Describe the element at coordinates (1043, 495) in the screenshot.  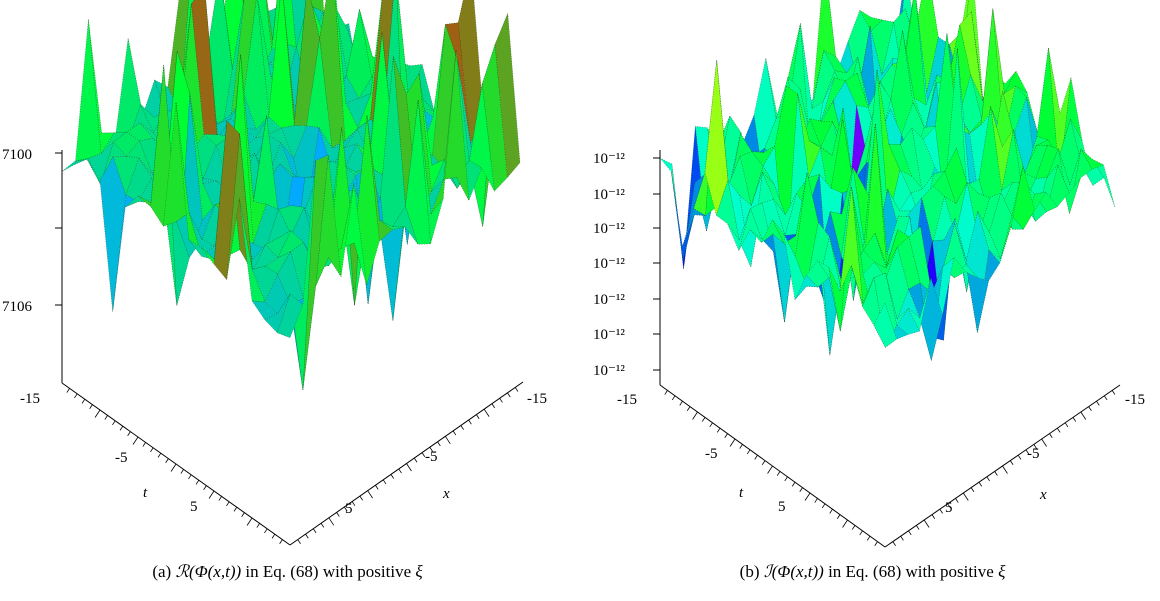
I see `x-axis-label-b: x` at that location.